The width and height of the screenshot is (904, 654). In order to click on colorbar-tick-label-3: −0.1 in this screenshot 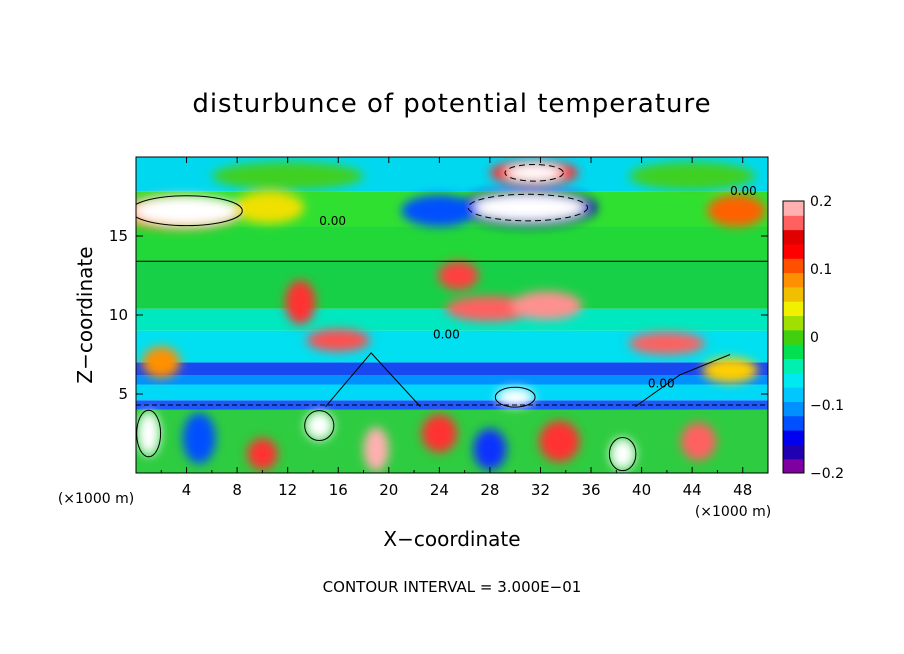, I will do `click(827, 406)`.